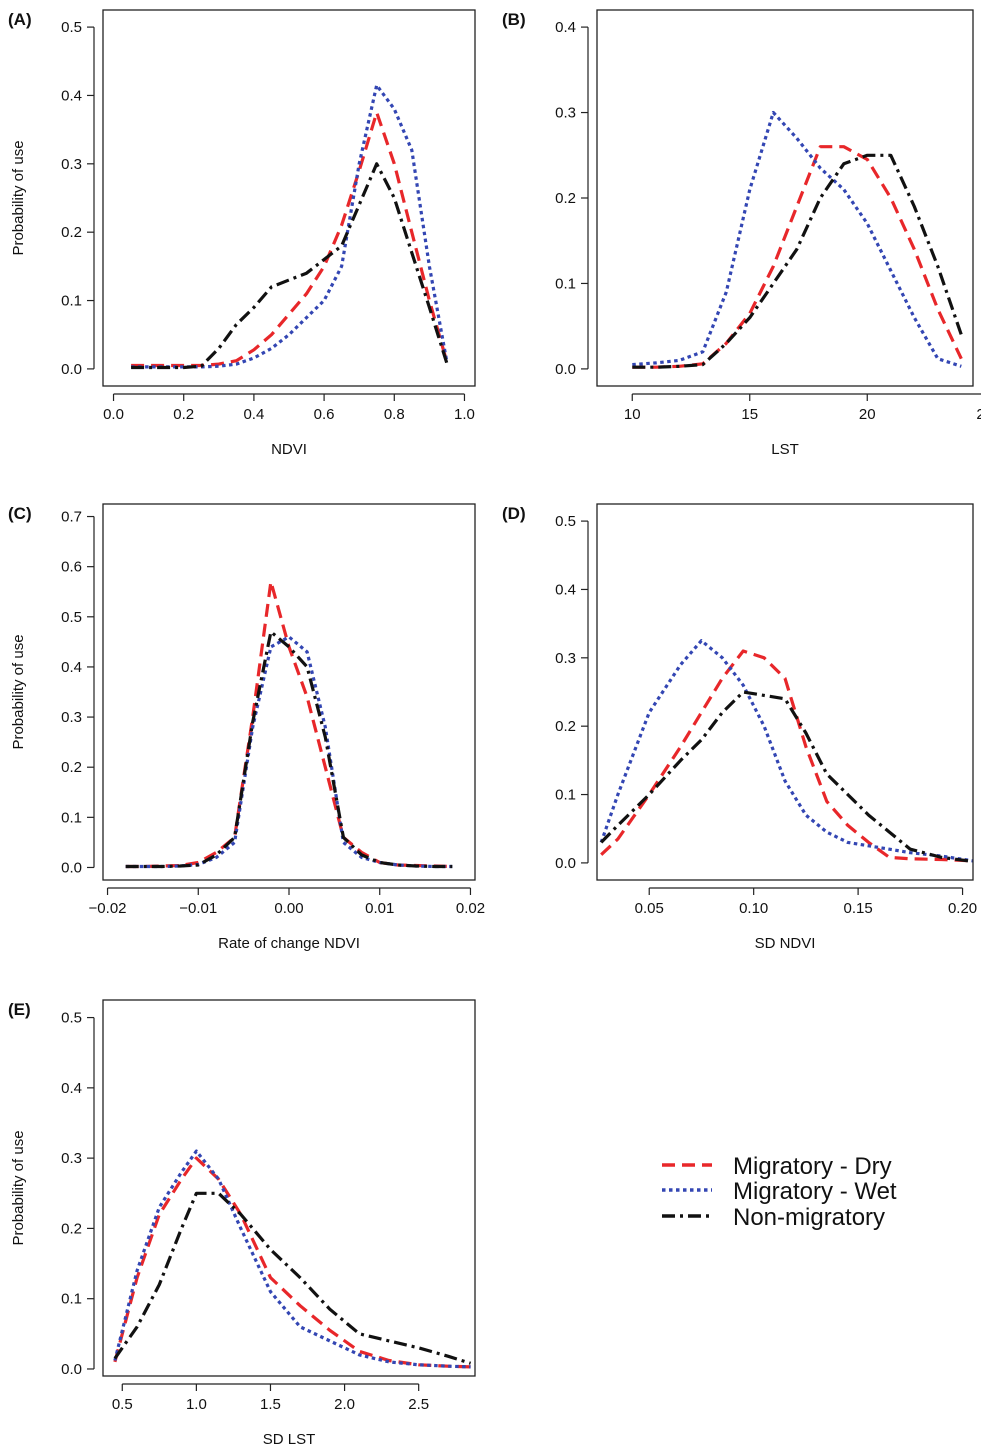 This screenshot has width=981, height=1449. What do you see at coordinates (288, 908) in the screenshot?
I see `x-tick-label: 0.00` at bounding box center [288, 908].